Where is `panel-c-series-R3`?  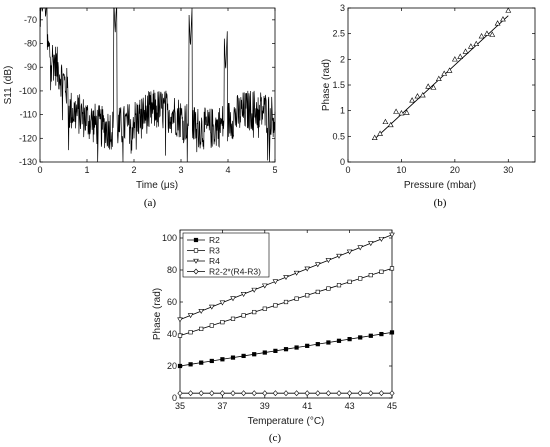 panel-c-series-R3 is located at coordinates (286, 302).